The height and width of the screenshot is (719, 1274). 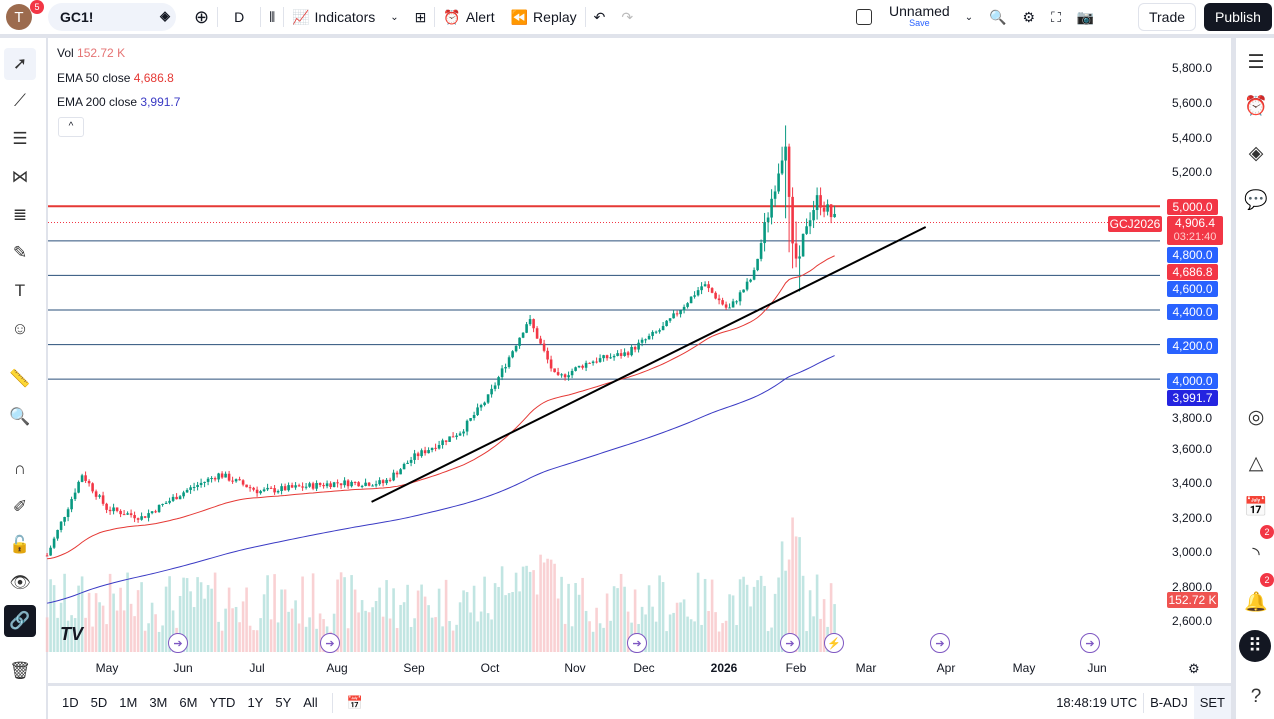 I want to click on notifications-button: 🔔, so click(x=1256, y=602).